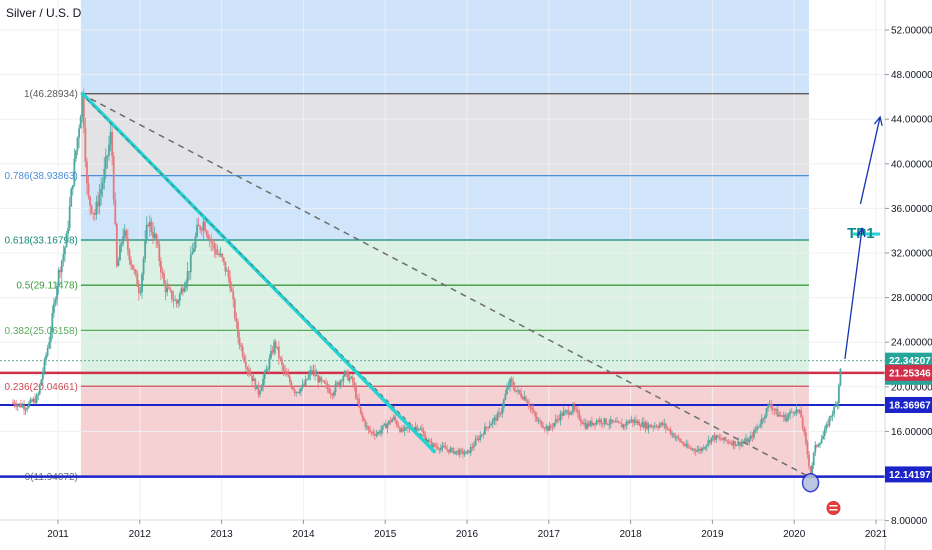  I want to click on low-marker-circle, so click(810, 482).